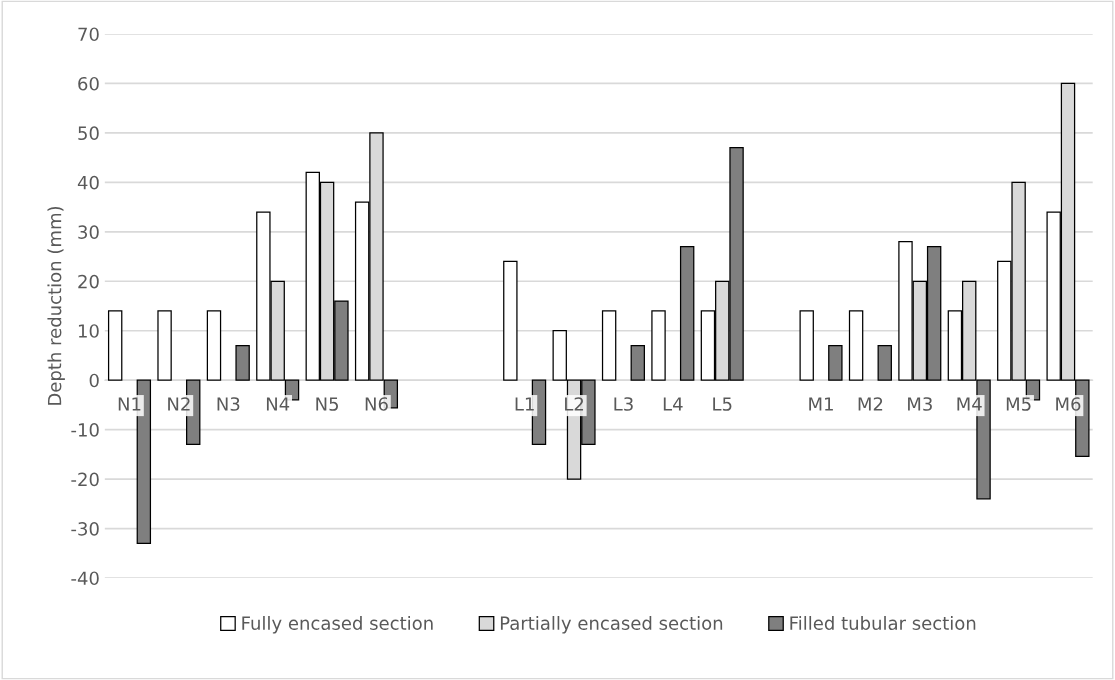 The image size is (1115, 680). I want to click on y-tick-label: 60, so click(88, 83).